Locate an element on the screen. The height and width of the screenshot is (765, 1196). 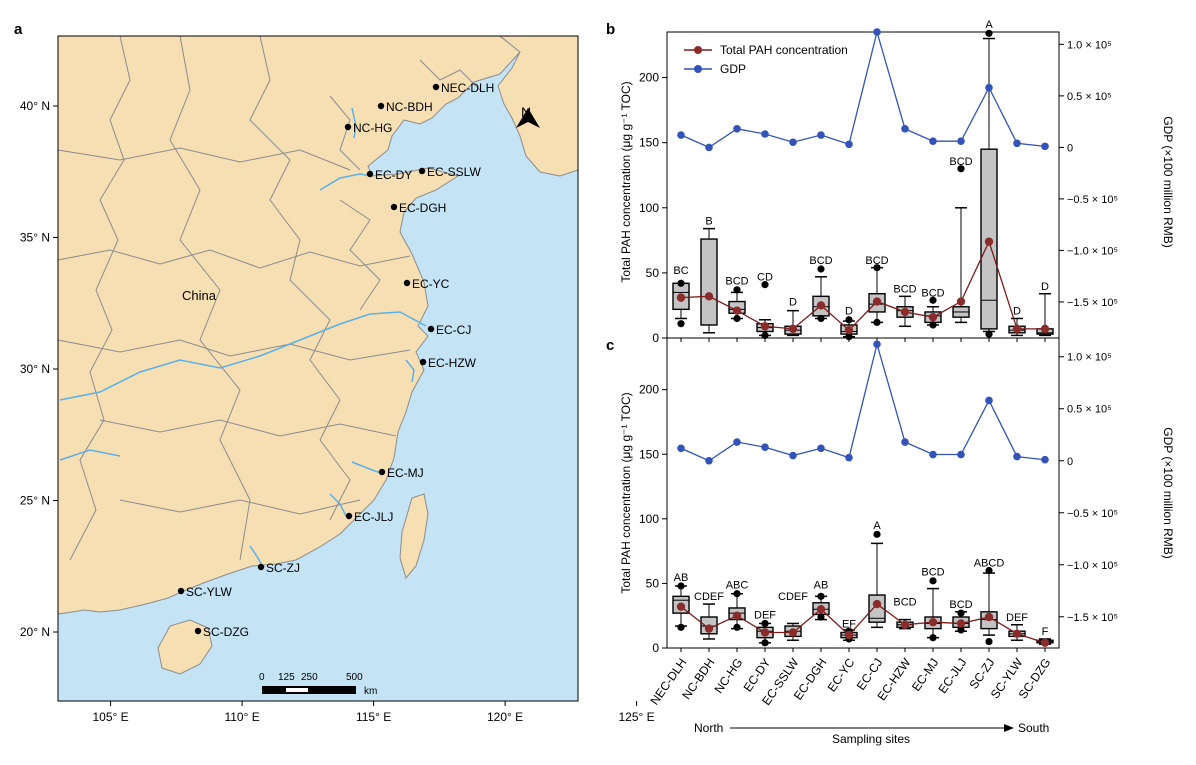
chart-b-legend: Total PAH concentration GDP is located at coordinates (766, 59).